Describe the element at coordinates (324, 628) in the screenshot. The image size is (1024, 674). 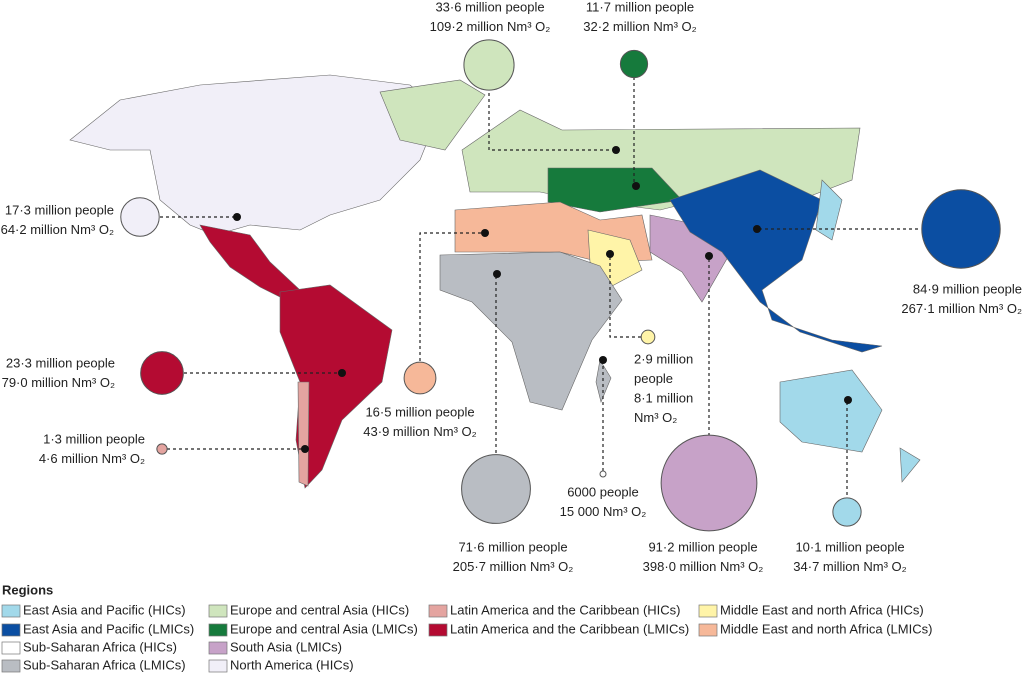
I see `legend-label: Europe and central Asia (LMICs)` at that location.